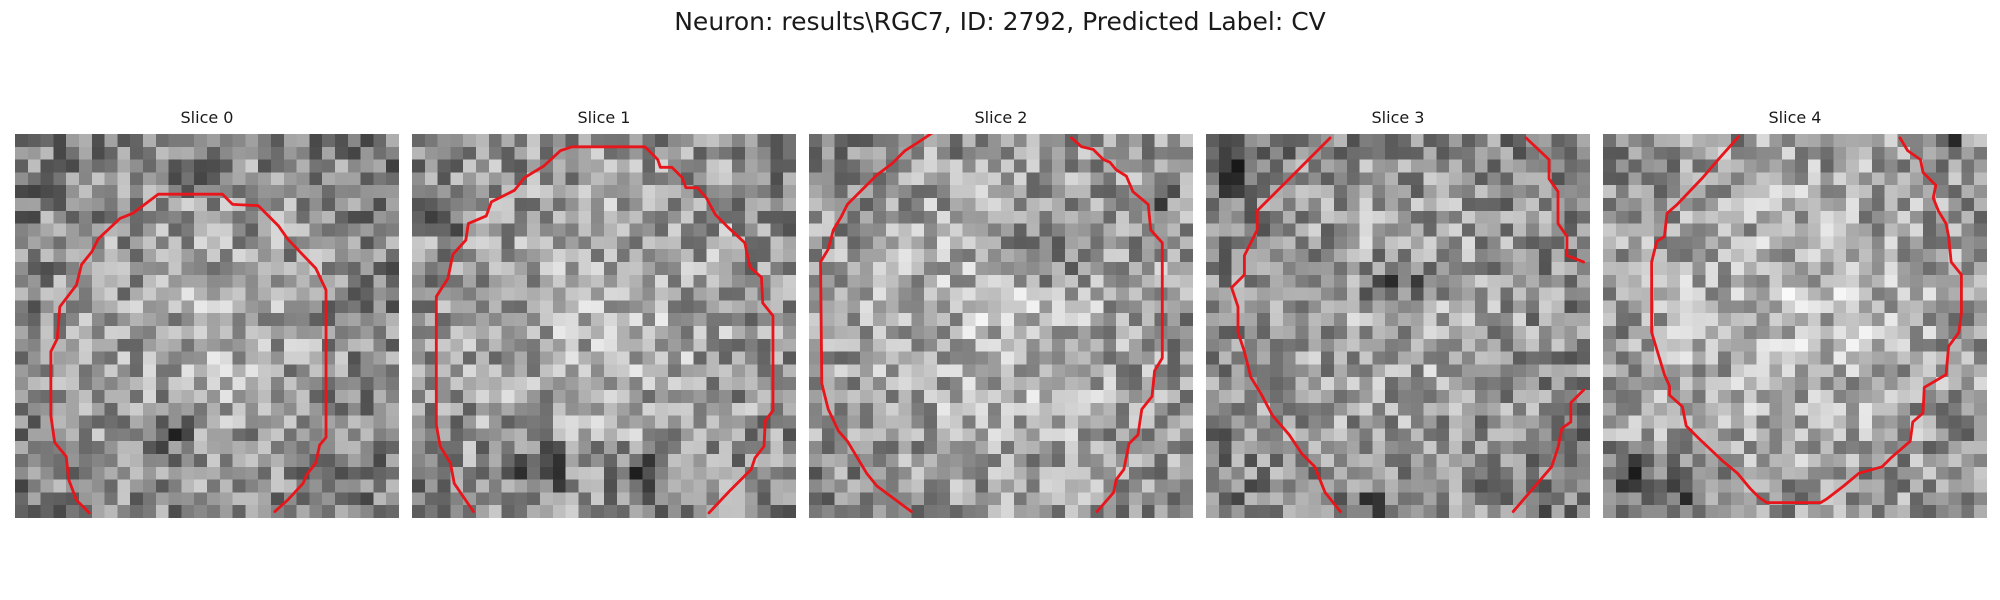 The image size is (2000, 600). What do you see at coordinates (1001, 117) in the screenshot?
I see `slice-title-2: Slice 2` at bounding box center [1001, 117].